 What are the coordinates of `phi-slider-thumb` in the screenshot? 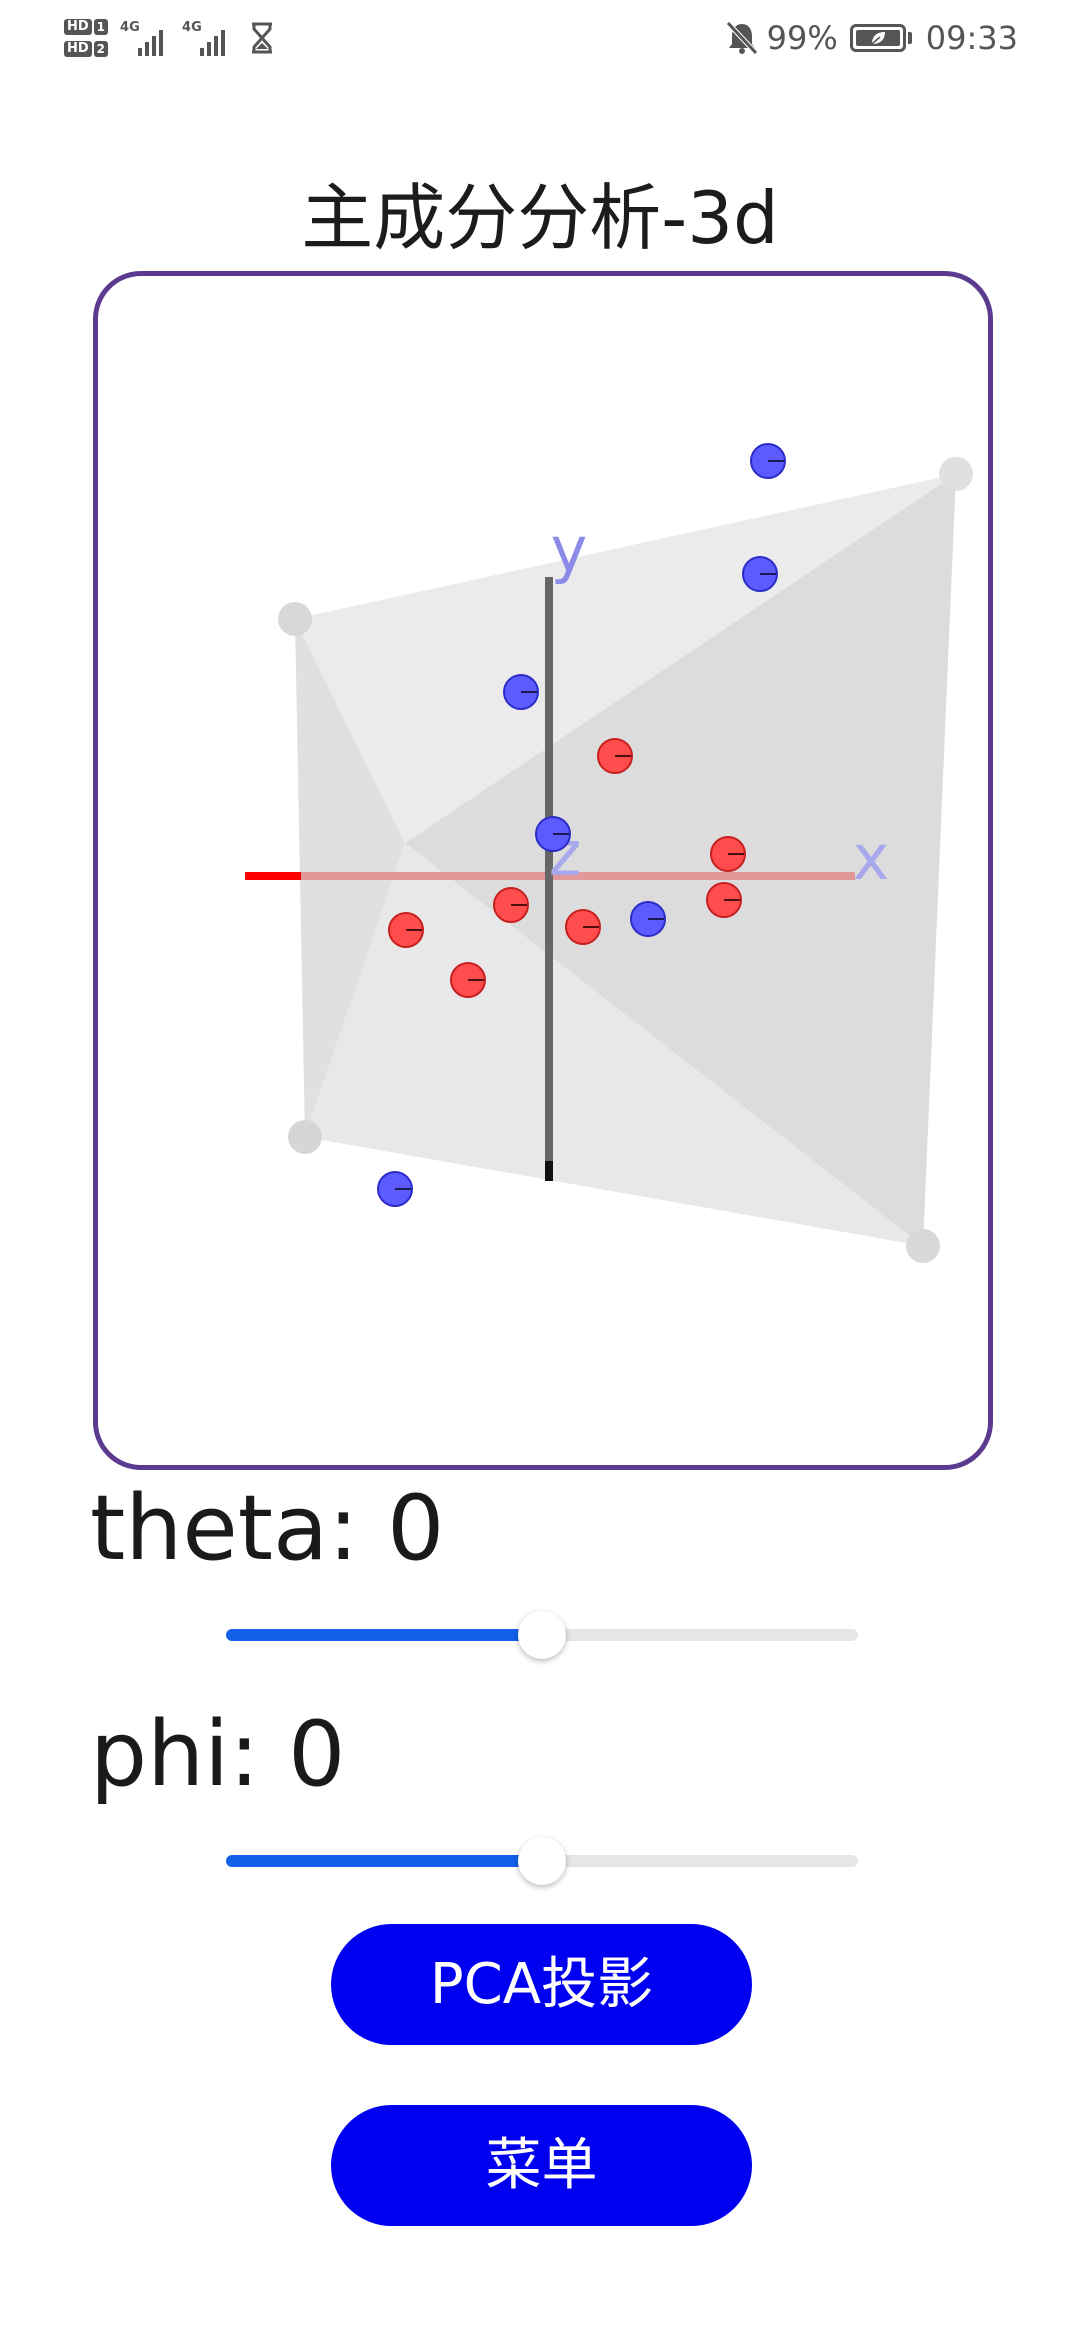 It's located at (542, 1861).